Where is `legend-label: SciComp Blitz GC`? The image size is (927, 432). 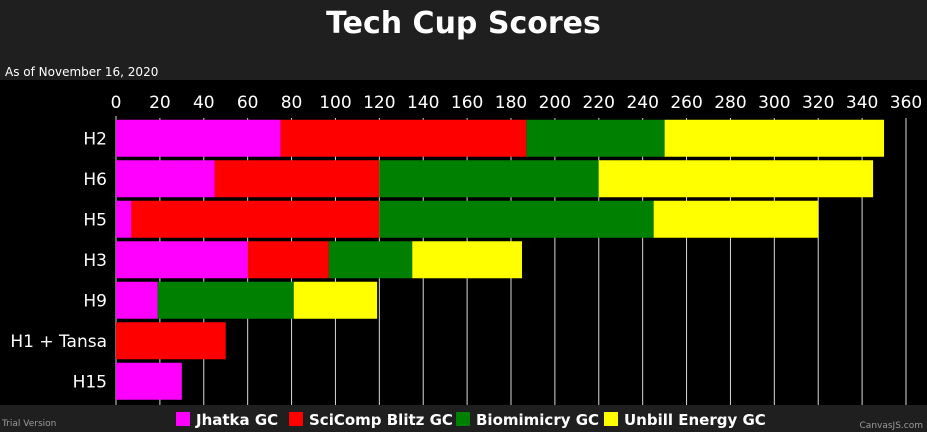
legend-label: SciComp Blitz GC is located at coordinates (381, 420).